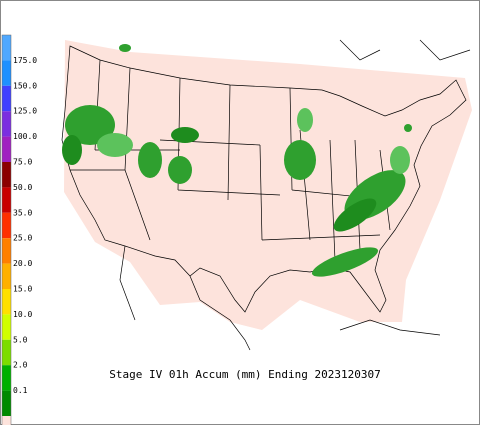 This screenshot has width=480, height=425. I want to click on legend-label: 175.0, so click(25, 60).